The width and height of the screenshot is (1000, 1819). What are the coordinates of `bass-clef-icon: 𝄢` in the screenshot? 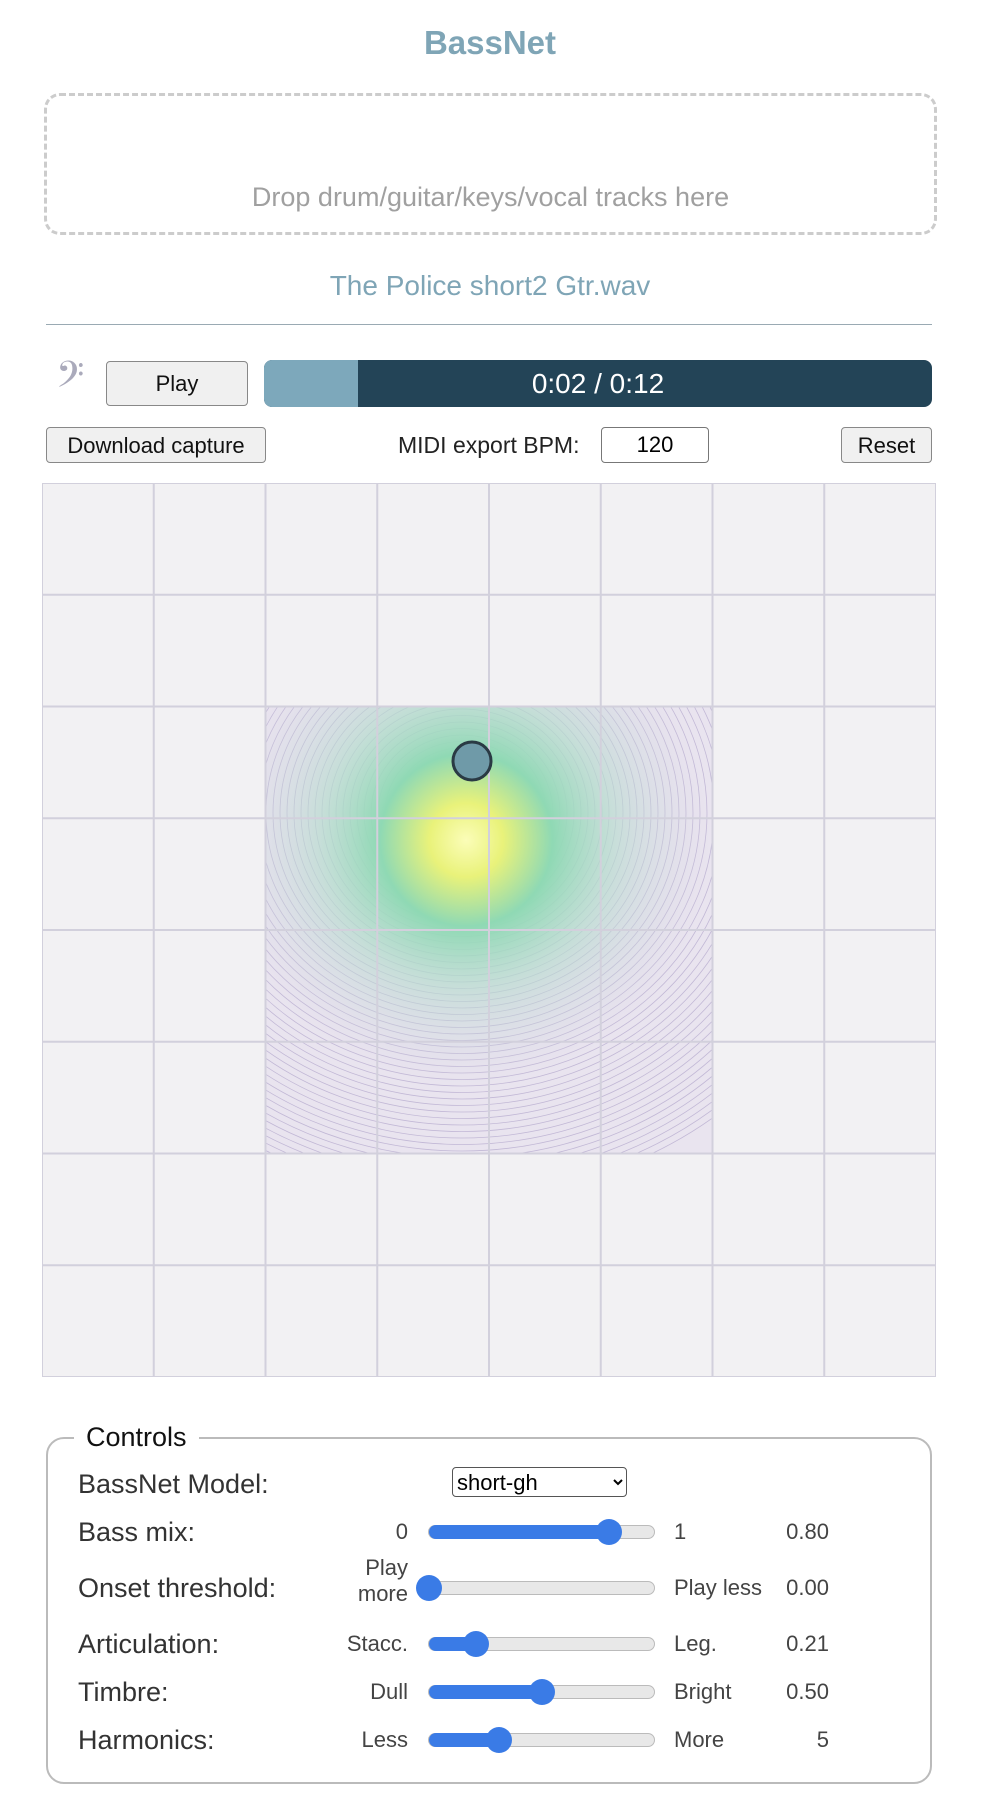 It's located at (70, 379).